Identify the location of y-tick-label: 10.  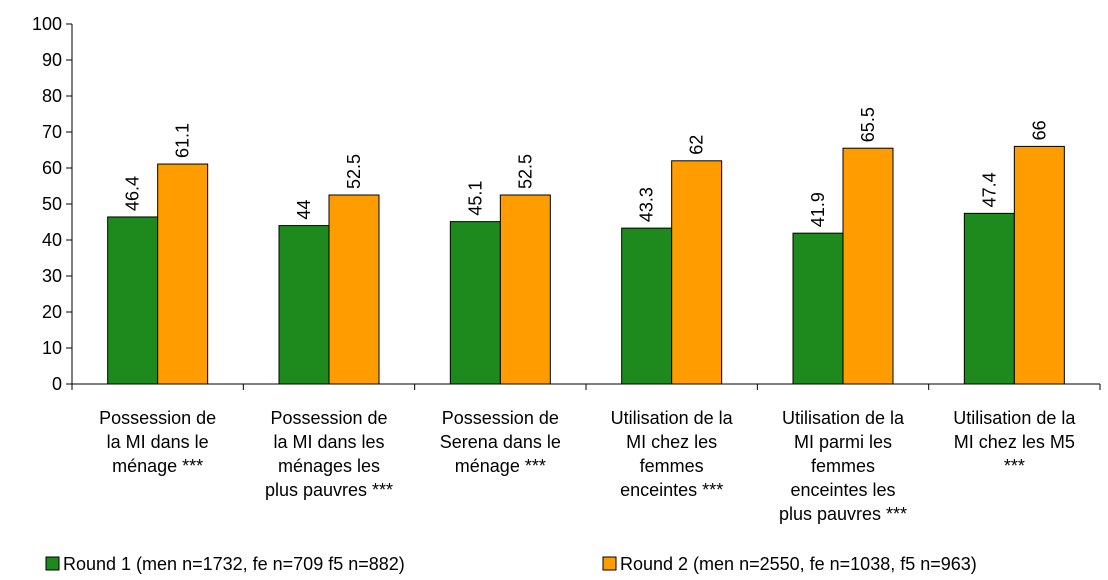
(52, 348).